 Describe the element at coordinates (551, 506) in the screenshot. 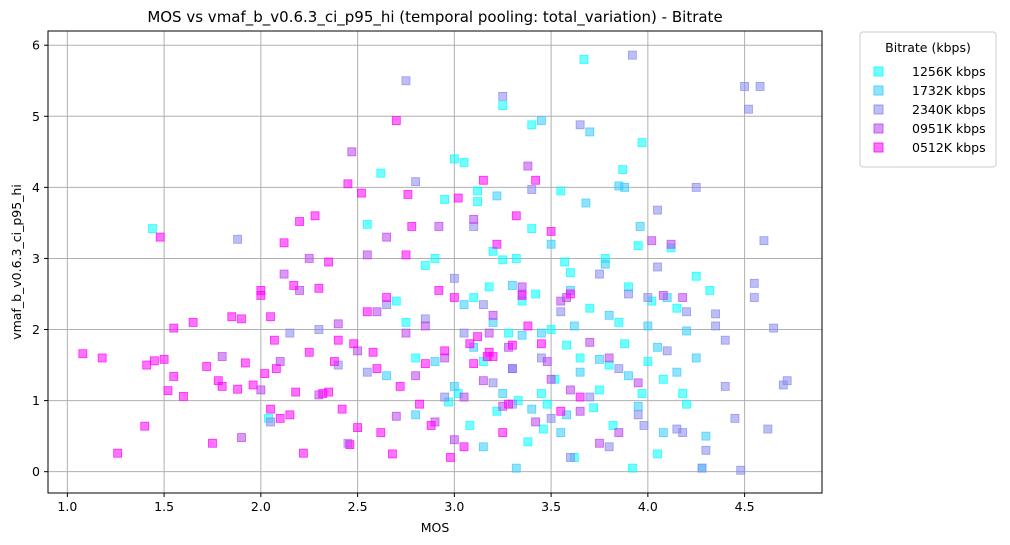

I see `x-tick-label: 3.5` at that location.